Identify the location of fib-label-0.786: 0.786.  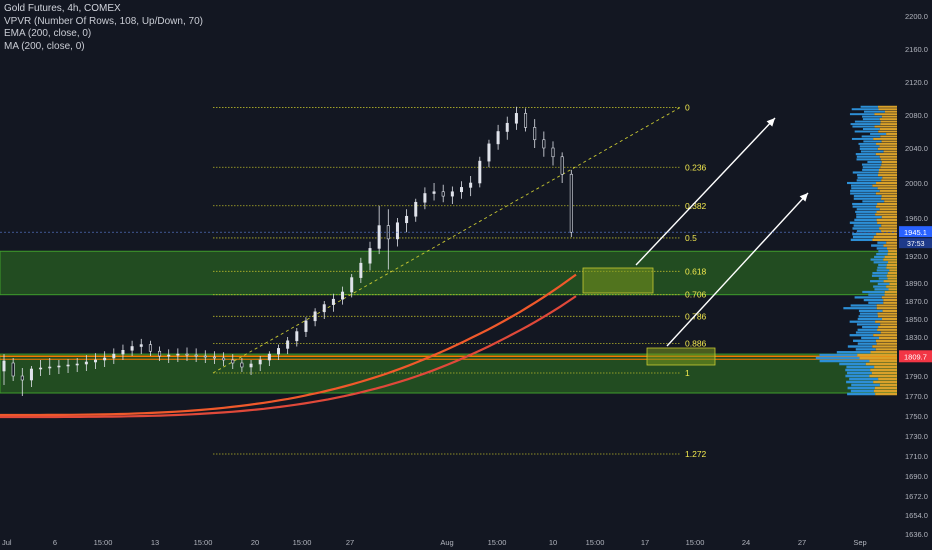
(696, 316).